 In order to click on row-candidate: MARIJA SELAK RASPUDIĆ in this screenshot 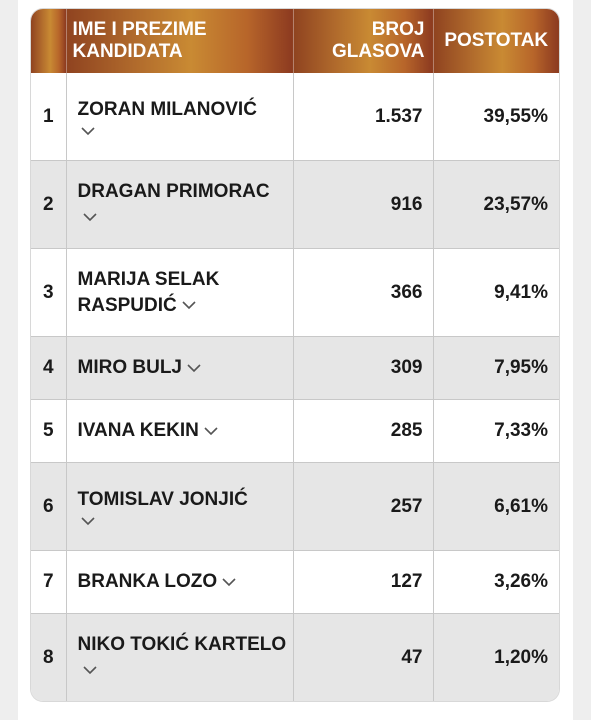, I will do `click(180, 292)`.